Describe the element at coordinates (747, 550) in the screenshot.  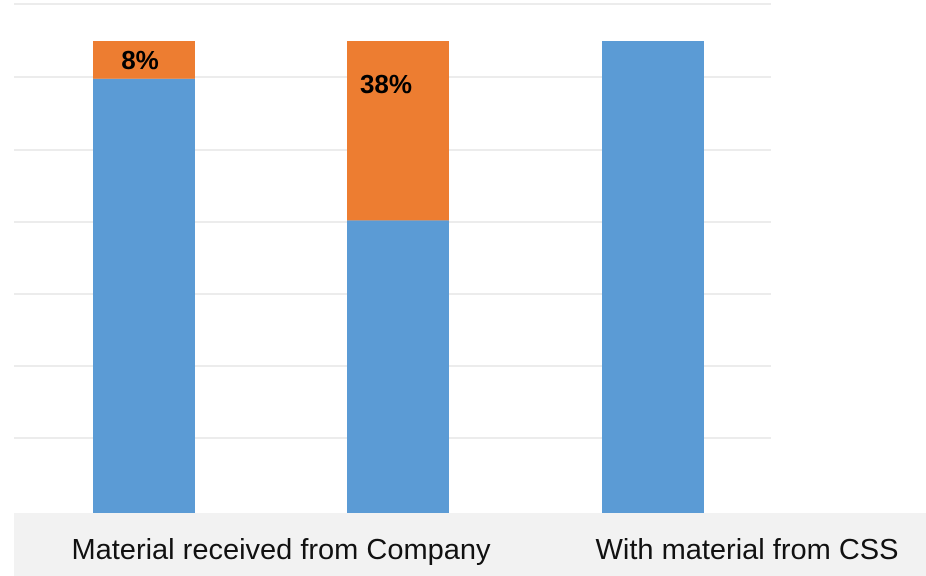
I see `category-label: With material from CSS` at that location.